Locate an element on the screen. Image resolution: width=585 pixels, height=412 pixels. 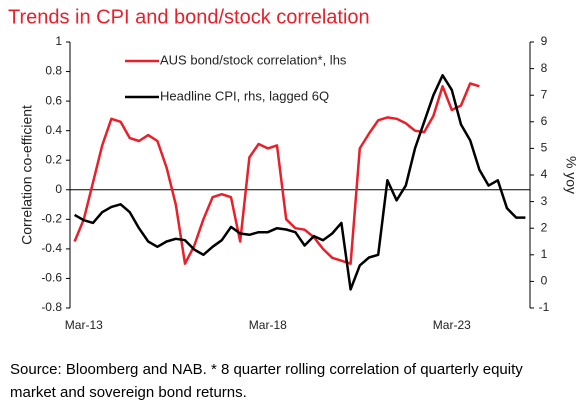
y2-tick-label: 3 is located at coordinates (544, 201).